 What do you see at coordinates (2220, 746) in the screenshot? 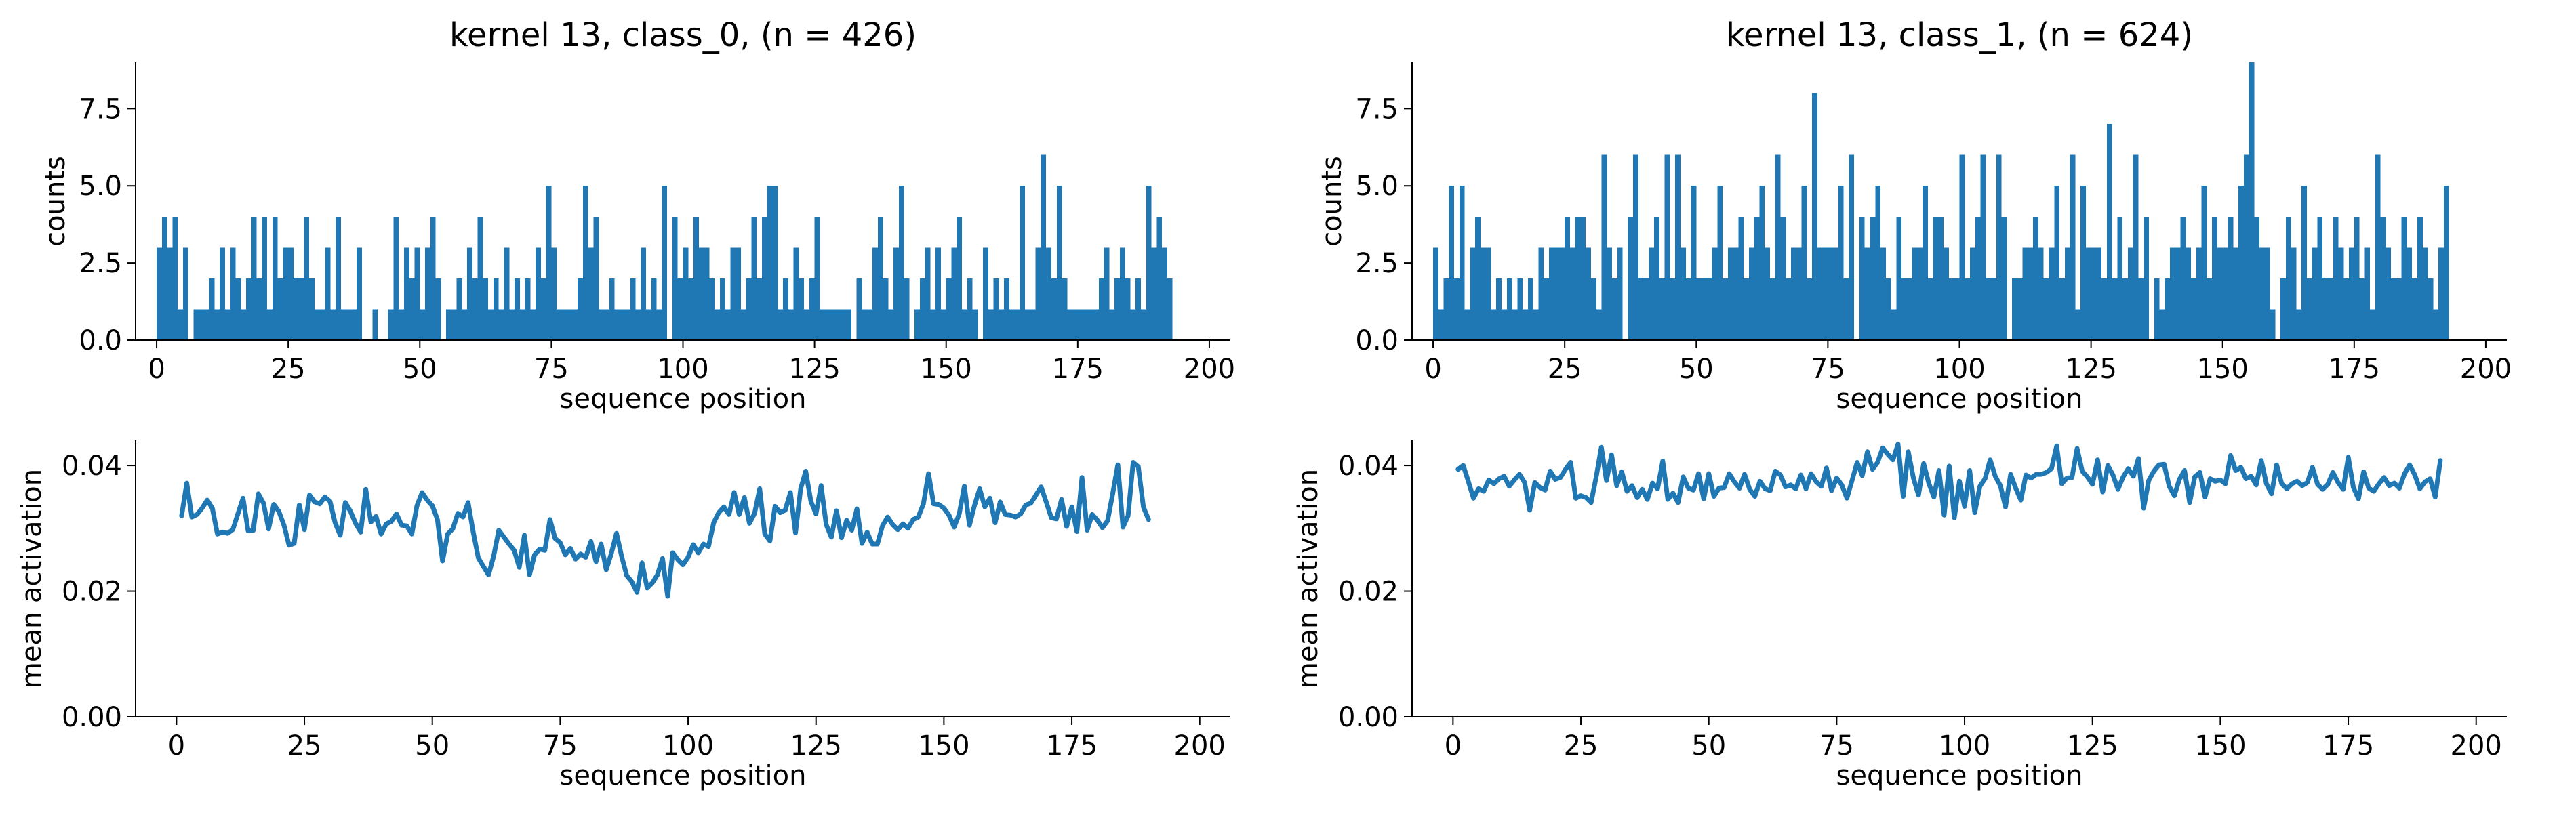
I see `x-tick-label: 150` at bounding box center [2220, 746].